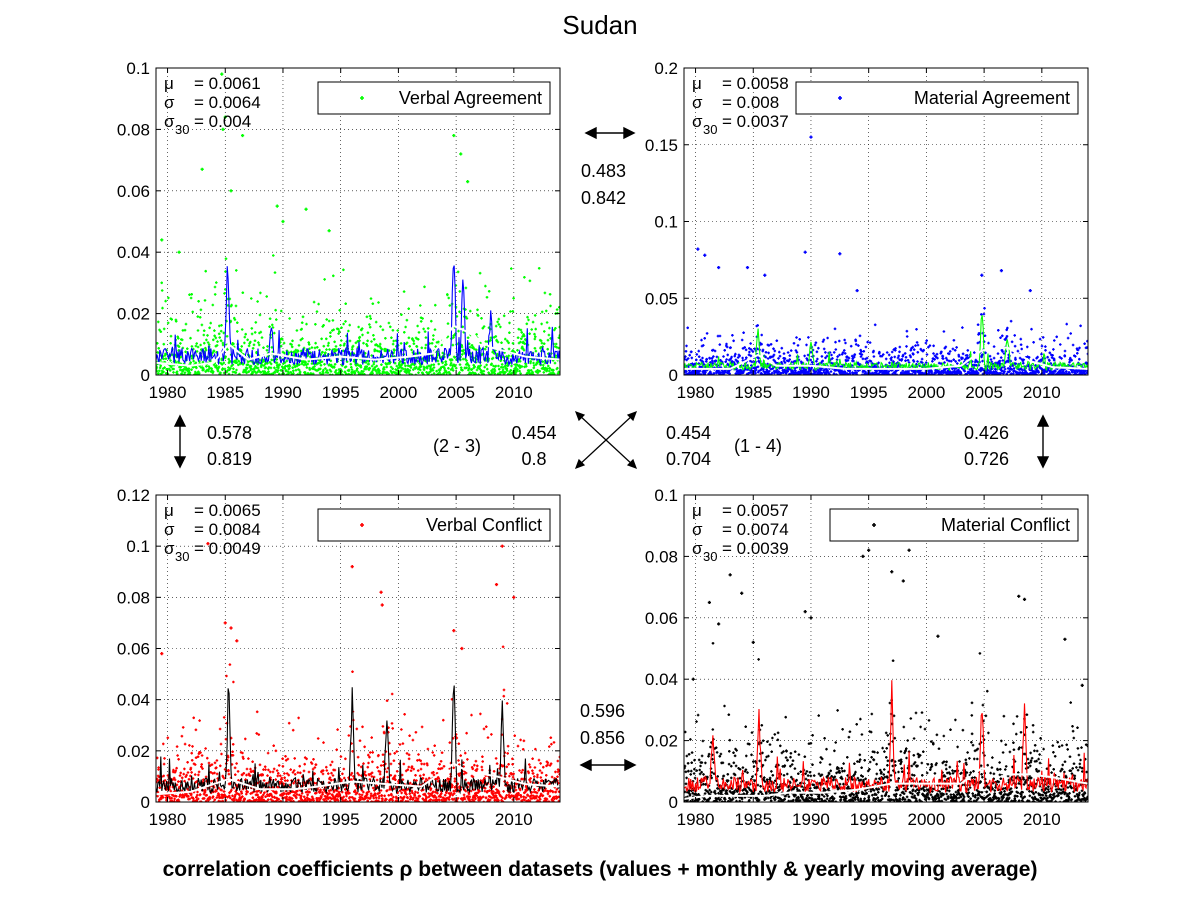 Image resolution: width=1201 pixels, height=901 pixels. I want to click on stats-block: μ = 0.0061 σ = 0.0064 σ 30 = 0.004, so click(212, 105).